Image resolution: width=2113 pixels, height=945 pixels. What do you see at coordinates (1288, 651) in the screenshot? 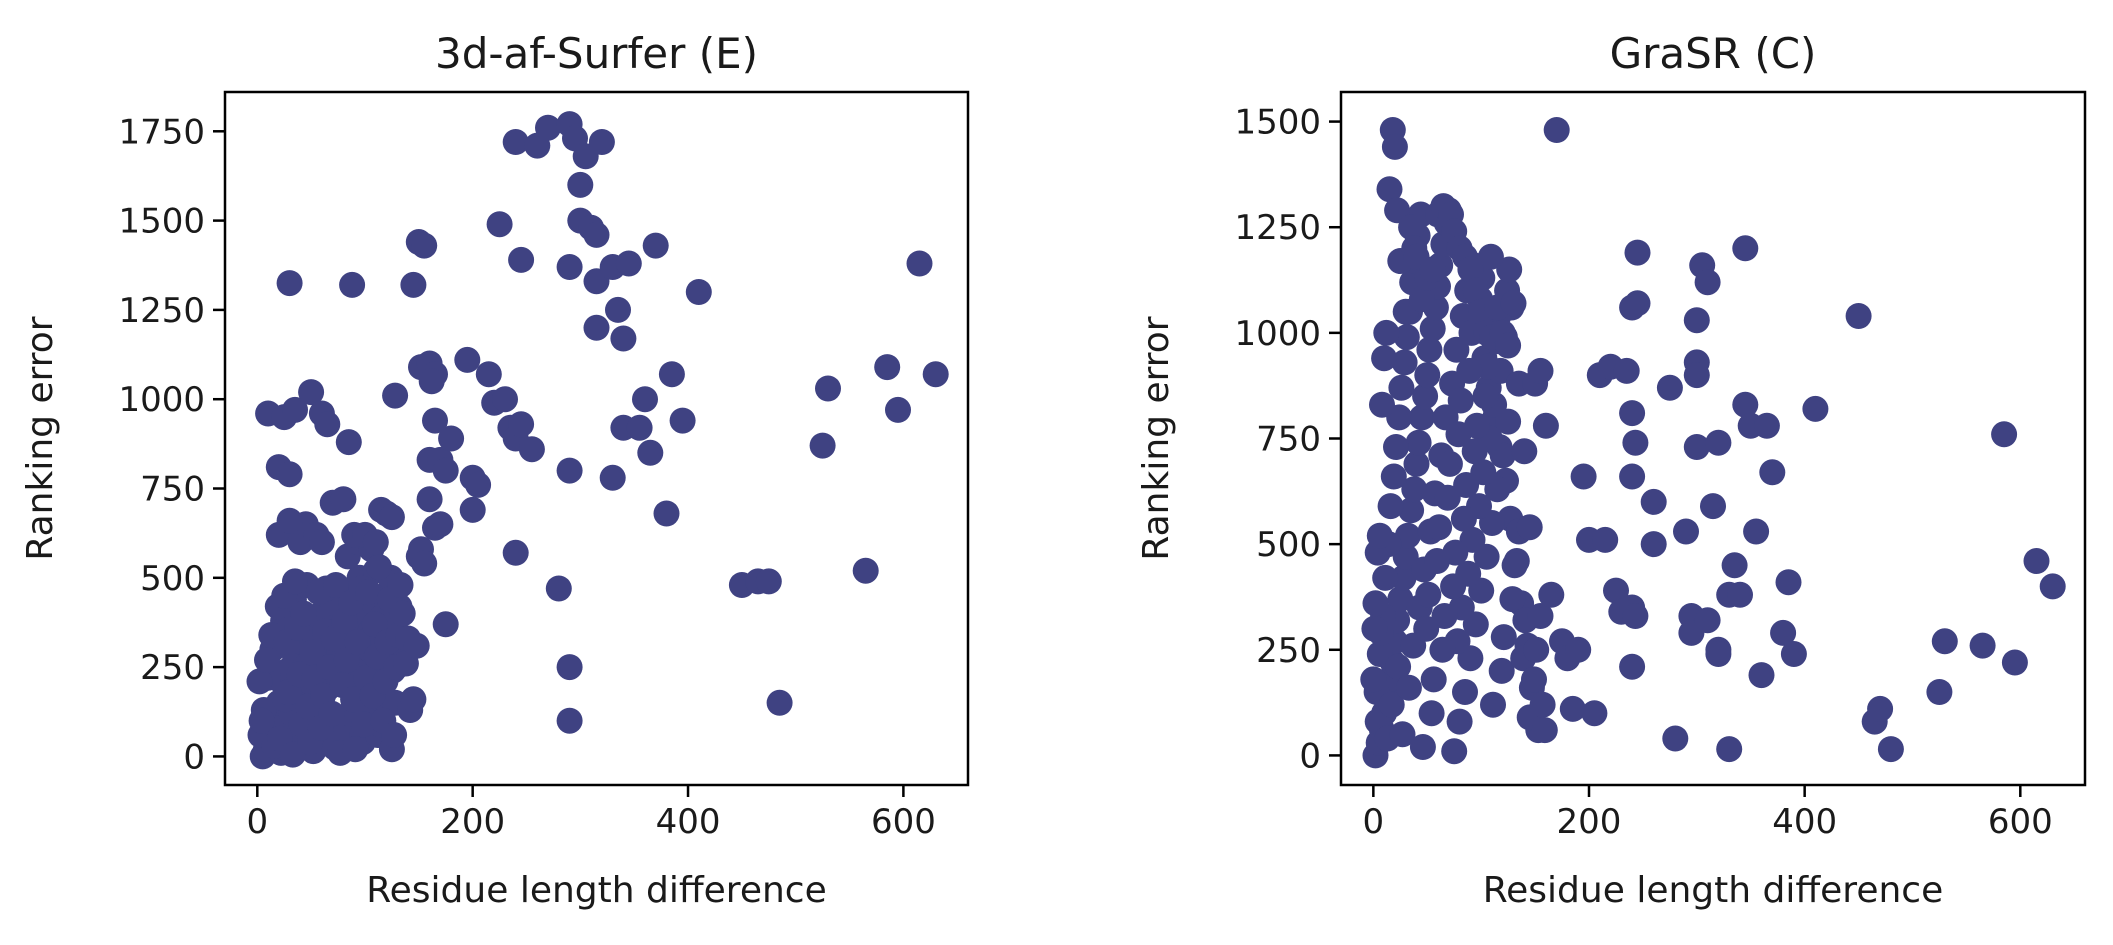
I see `y-tick-label: 250` at bounding box center [1288, 651].